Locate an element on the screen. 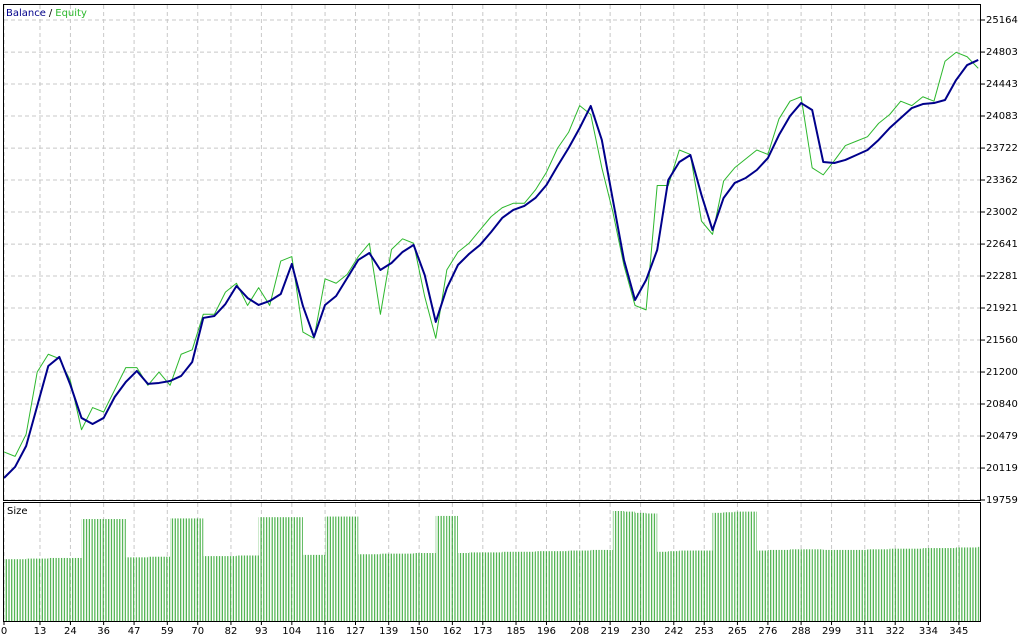 The image size is (1024, 640). x-tick-label: 253 is located at coordinates (704, 631).